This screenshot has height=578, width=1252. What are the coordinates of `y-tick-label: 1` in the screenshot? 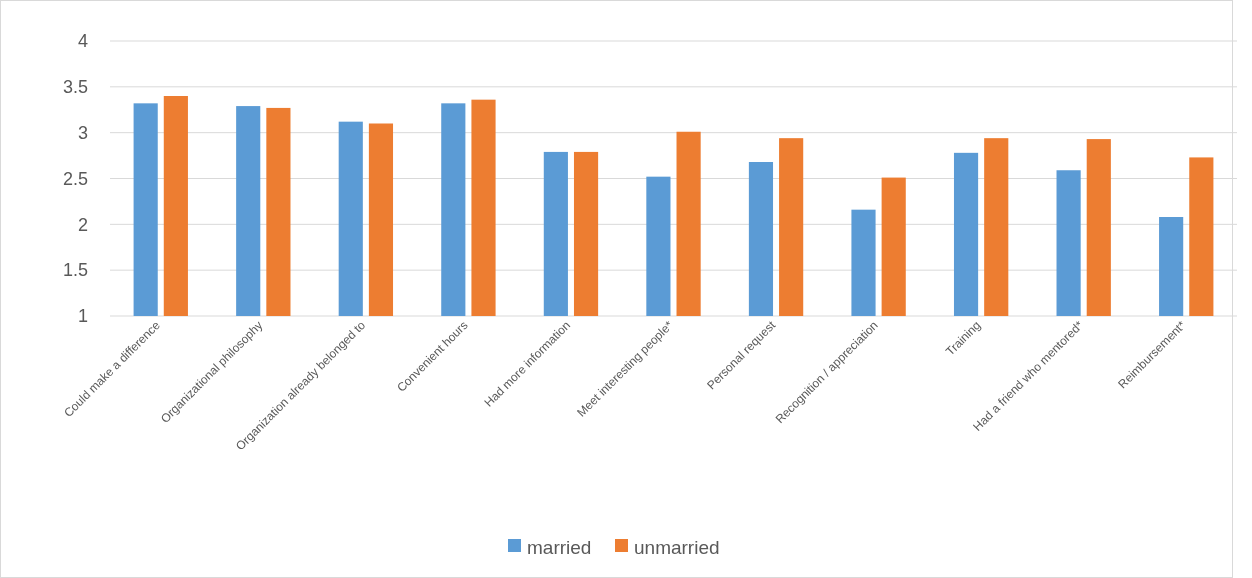 It's located at (82, 316).